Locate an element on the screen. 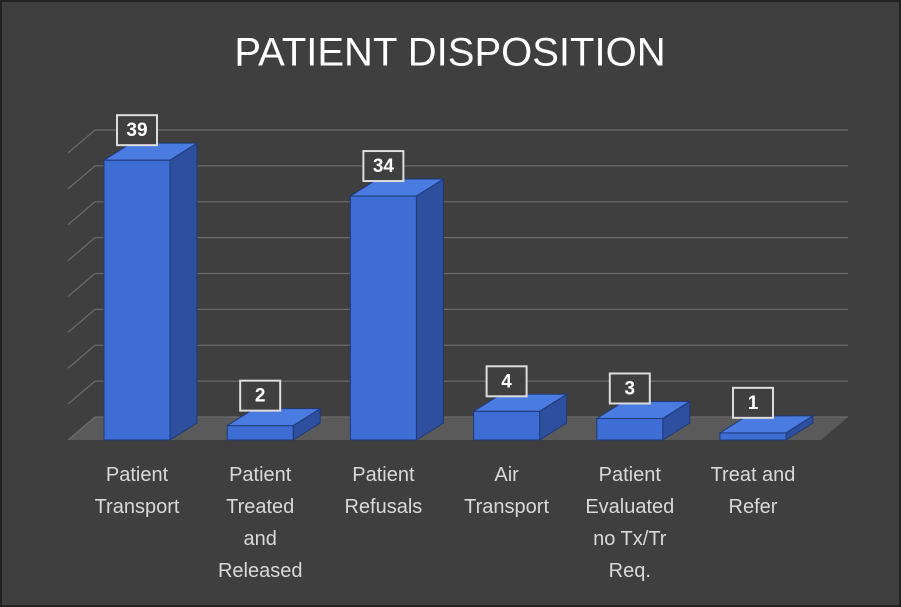 Image resolution: width=901 pixels, height=607 pixels. x-tick-label: Air Transport is located at coordinates (506, 491).